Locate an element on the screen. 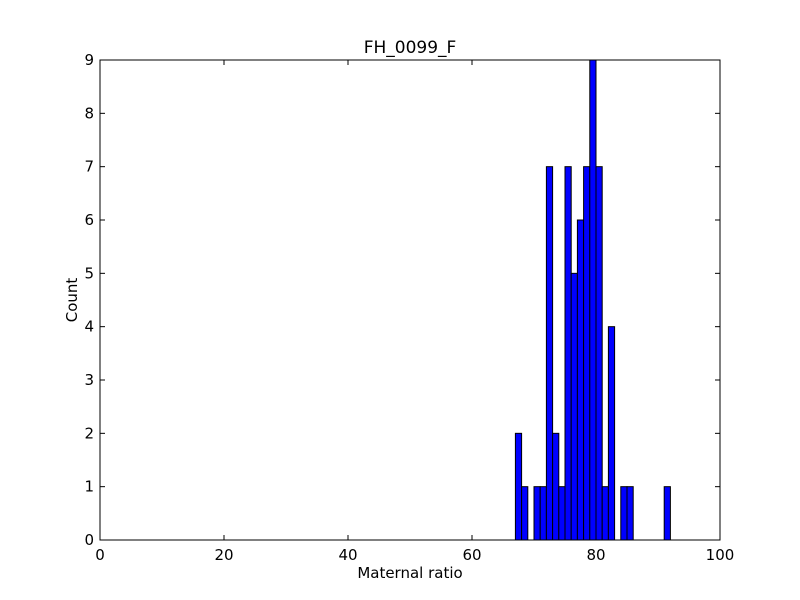  y-tick-label: 7 is located at coordinates (89, 167).